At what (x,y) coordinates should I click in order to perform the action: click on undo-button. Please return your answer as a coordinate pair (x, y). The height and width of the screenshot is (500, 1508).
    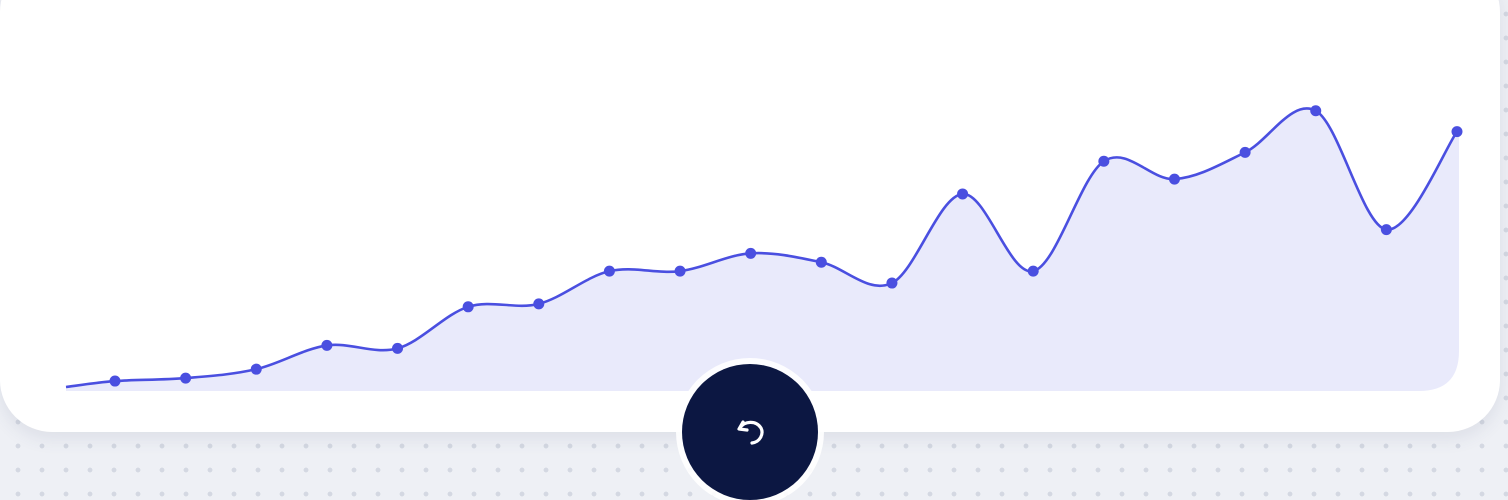
    Looking at the image, I should click on (750, 432).